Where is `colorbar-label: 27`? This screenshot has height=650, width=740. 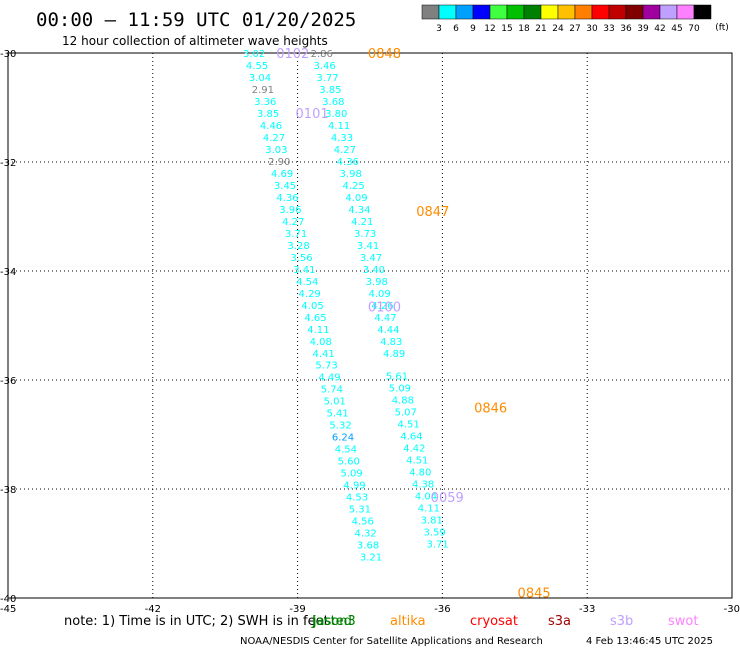
colorbar-label: 27 is located at coordinates (574, 29).